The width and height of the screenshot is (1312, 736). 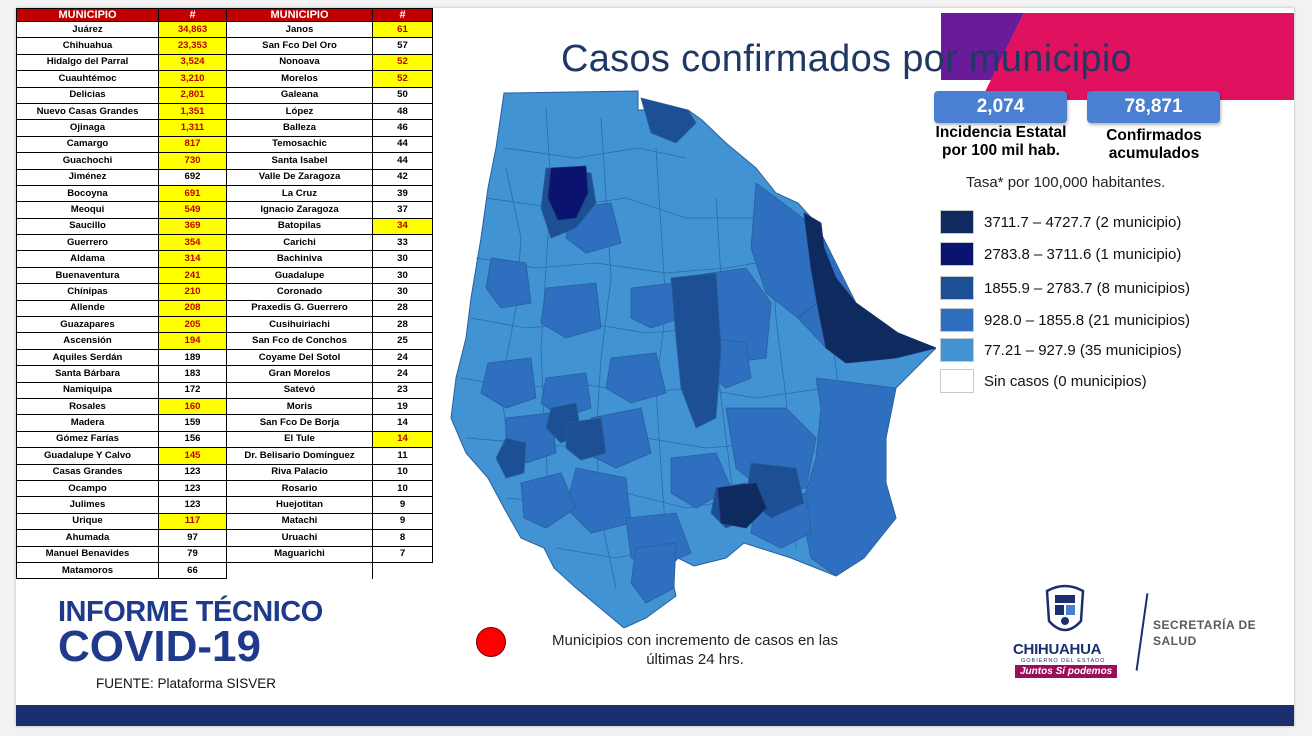 I want to click on page-title: Casos confirmados por municipio, so click(x=847, y=59).